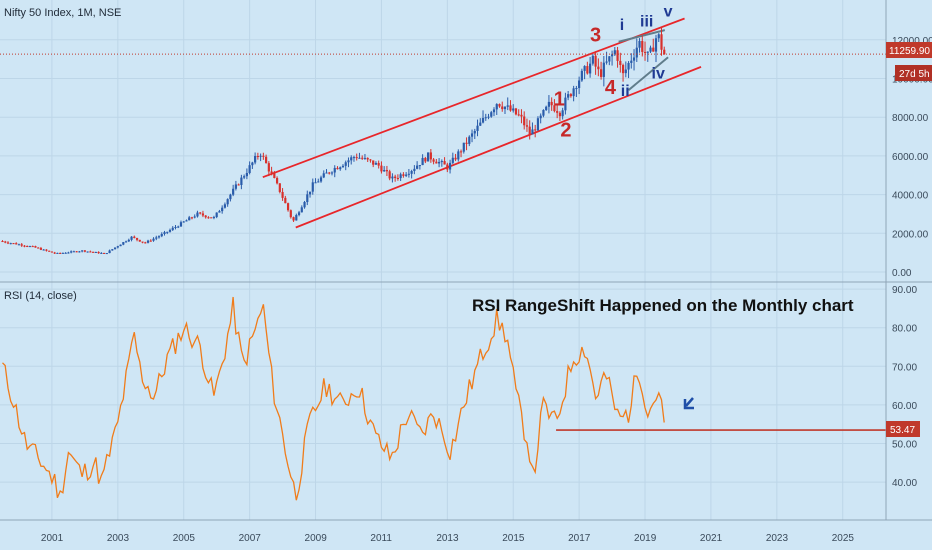  What do you see at coordinates (904, 445) in the screenshot?
I see `rsi-tick-label: 50.00` at bounding box center [904, 445].